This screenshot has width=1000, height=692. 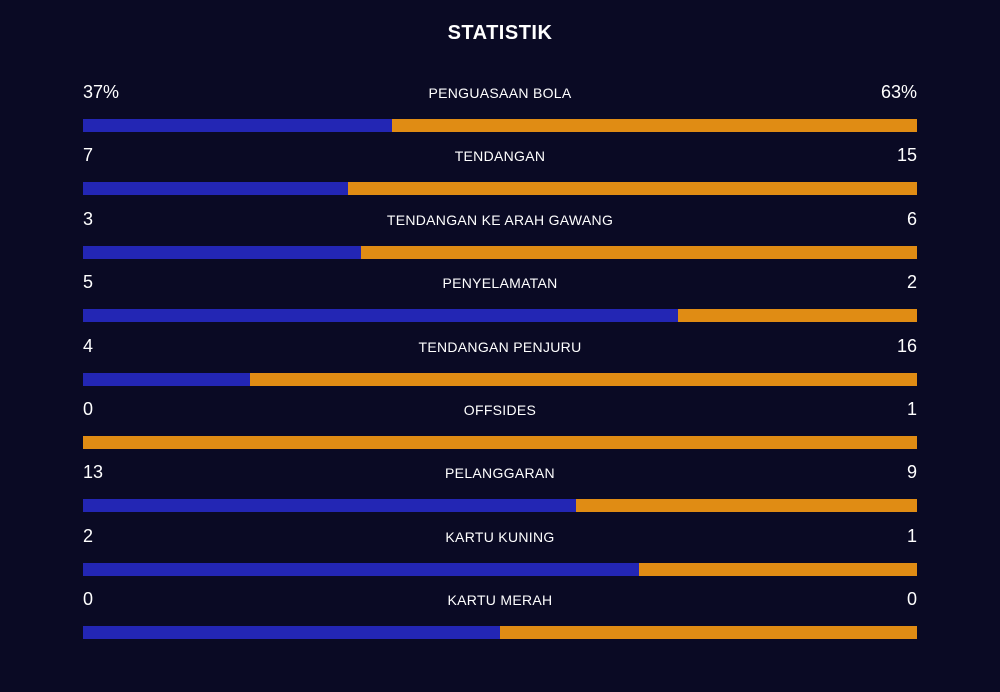 I want to click on away-value: 15, so click(x=906, y=155).